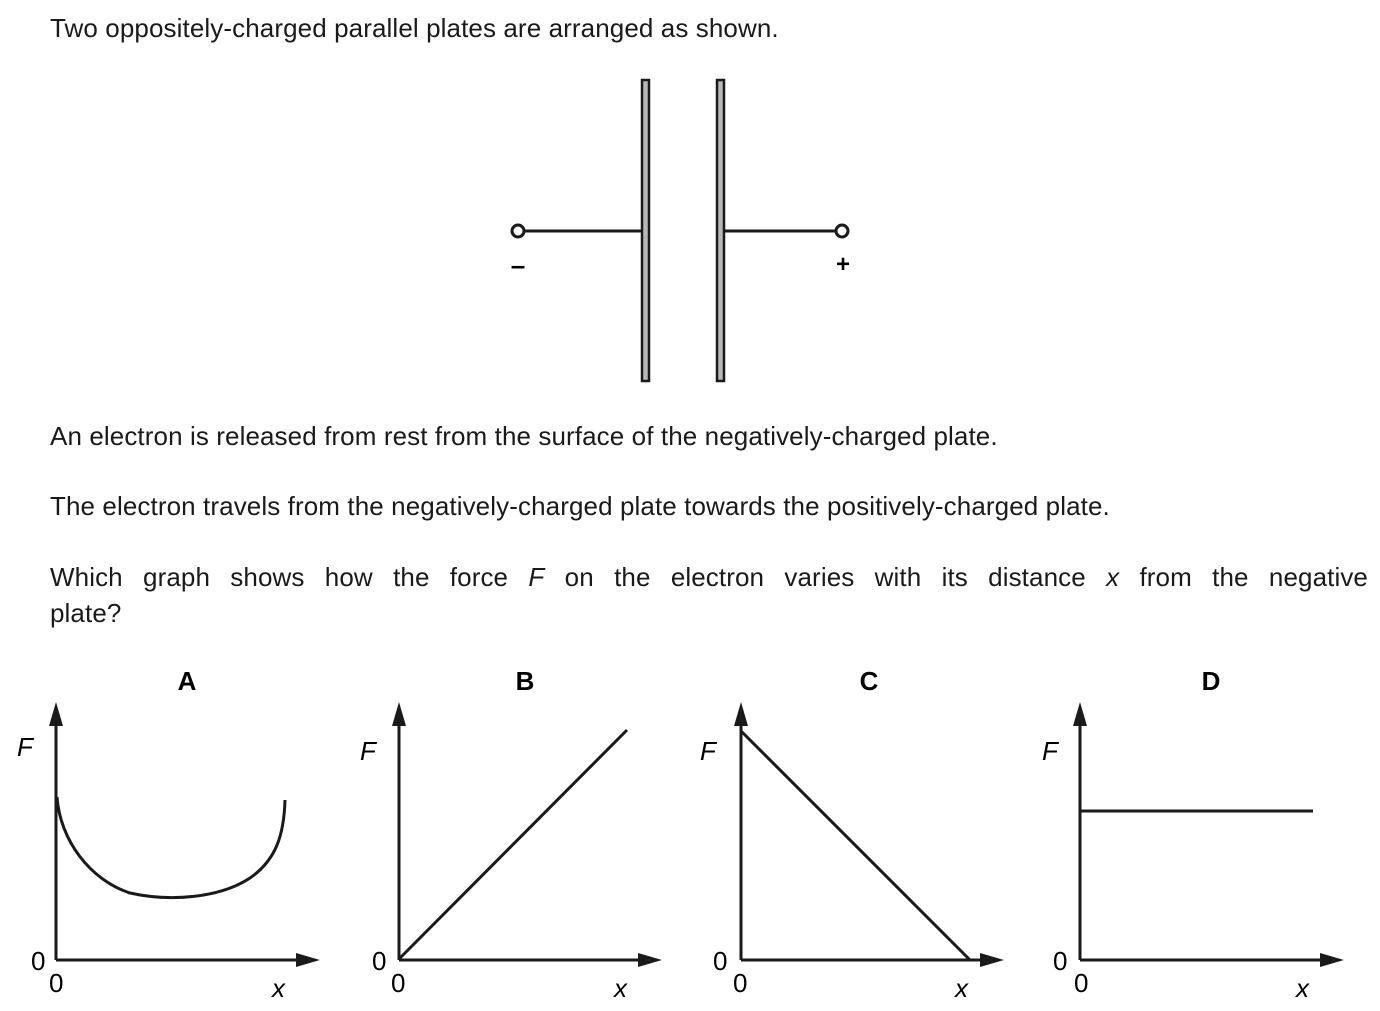 The image size is (1380, 1011). What do you see at coordinates (1302, 988) in the screenshot?
I see `option-d-x-label: x` at bounding box center [1302, 988].